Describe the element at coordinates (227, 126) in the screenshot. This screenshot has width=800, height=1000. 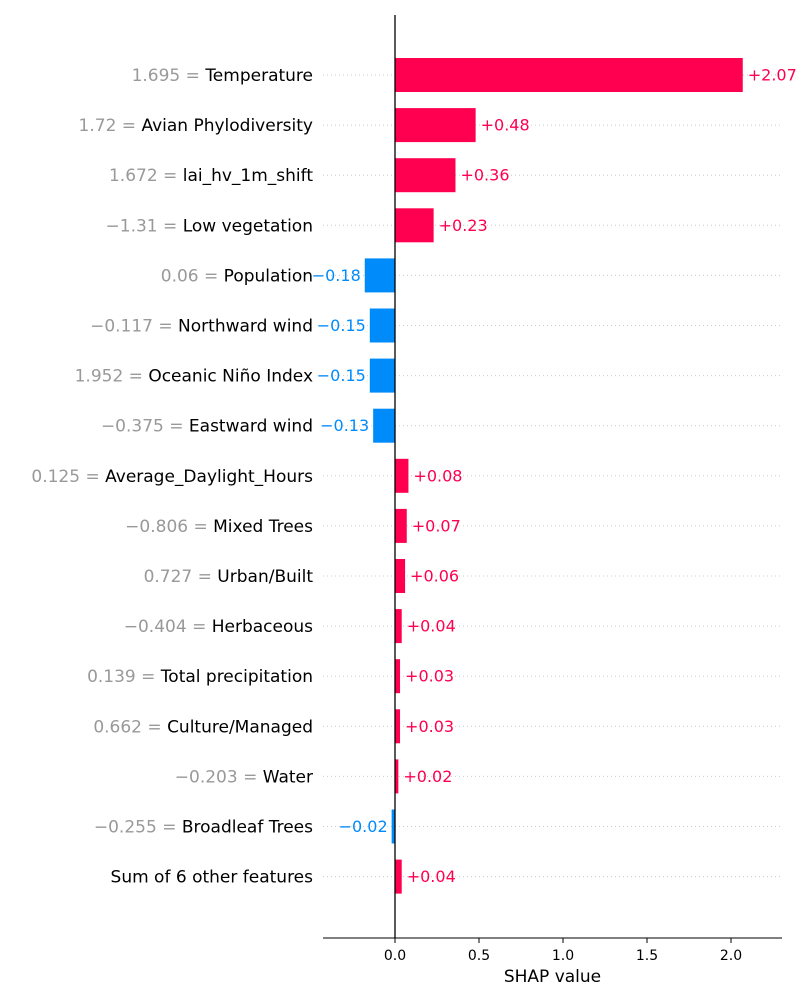
I see `feature-name: Avian Phylodiversity` at that location.